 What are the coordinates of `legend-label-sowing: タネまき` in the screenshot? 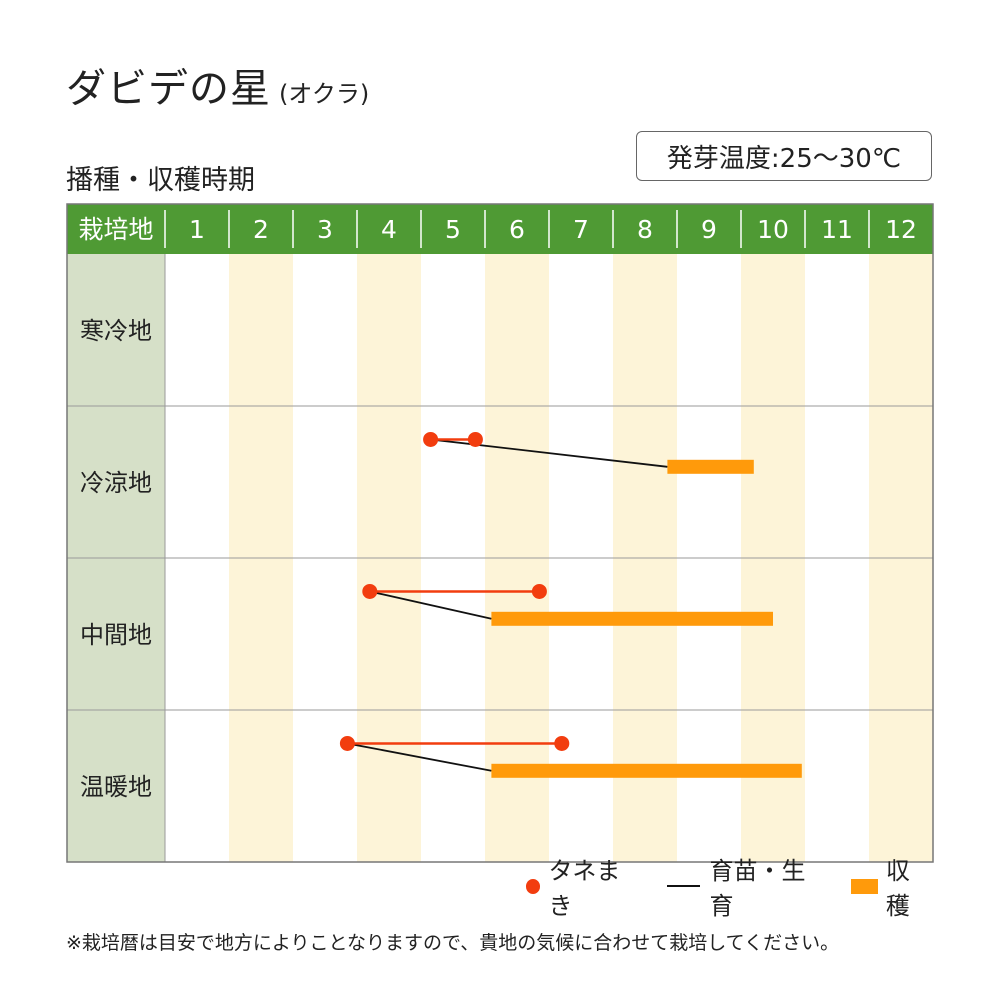 It's located at (584, 888).